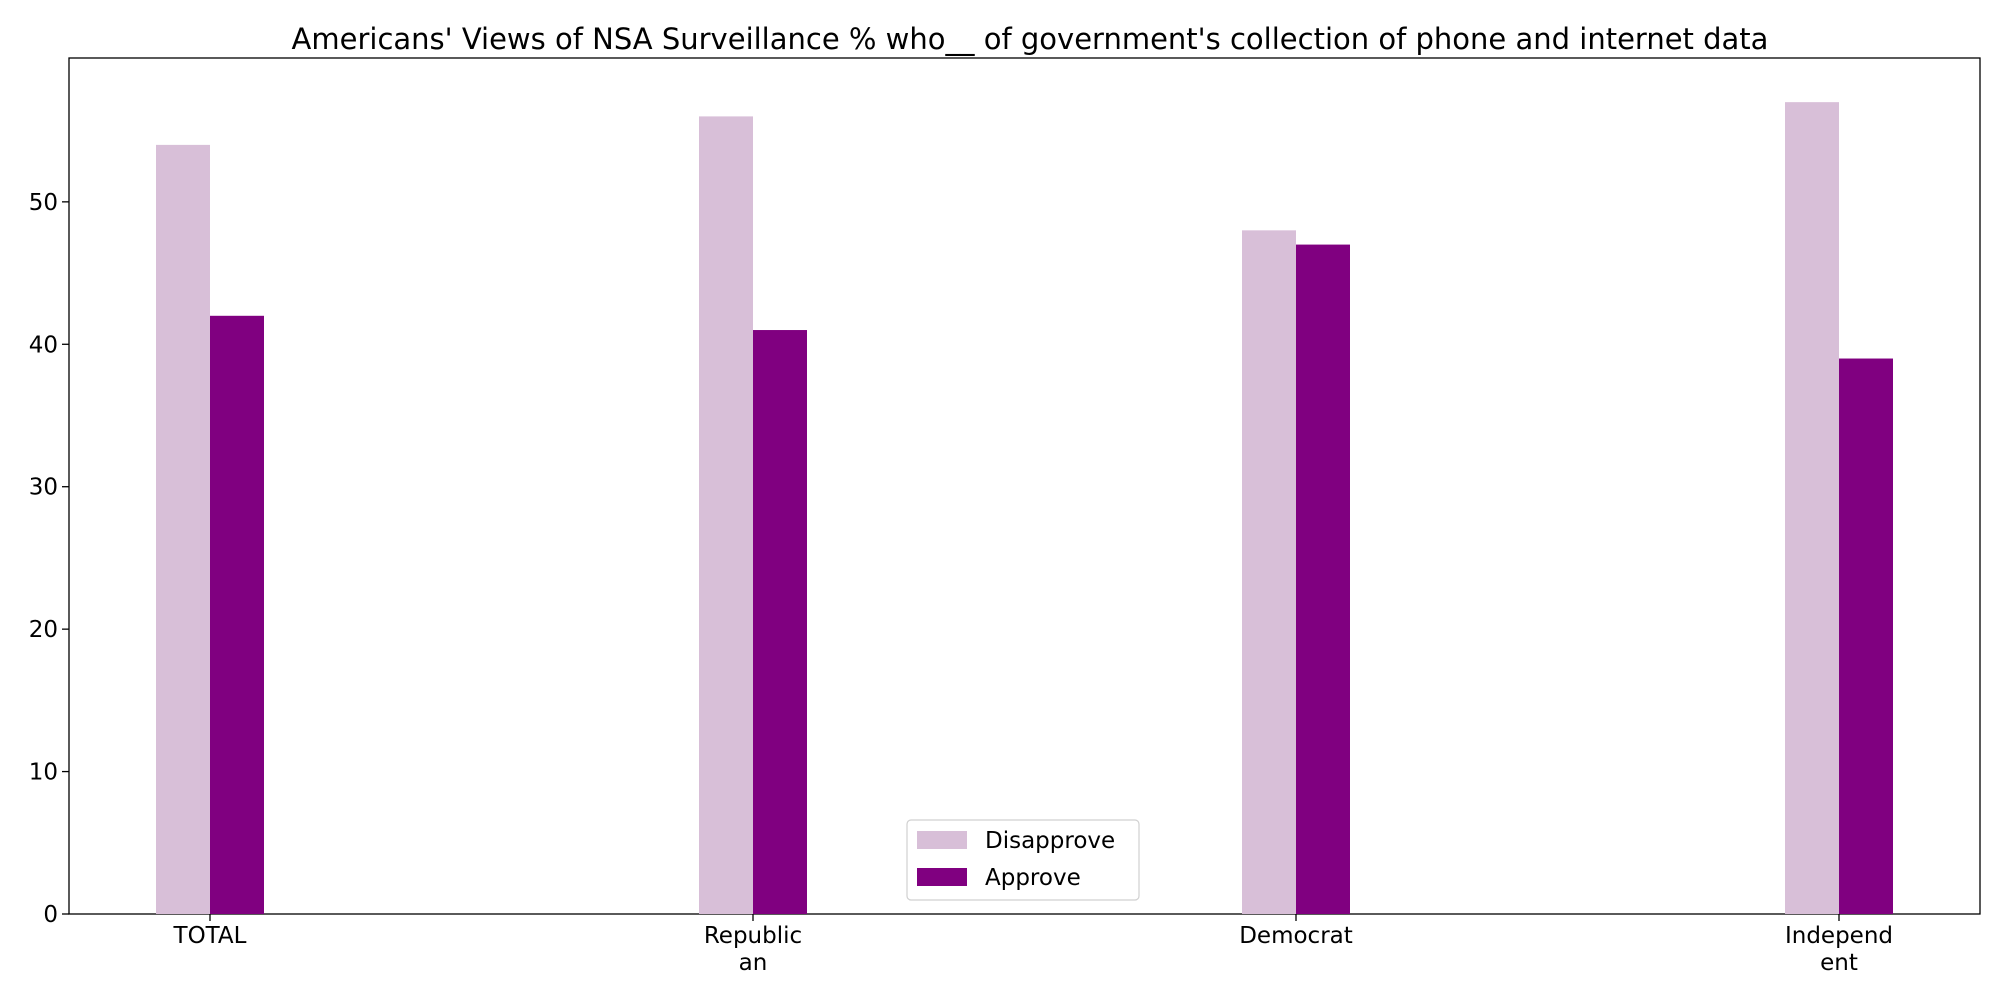  I want to click on x-tick-label-line: Independ, so click(1839, 936).